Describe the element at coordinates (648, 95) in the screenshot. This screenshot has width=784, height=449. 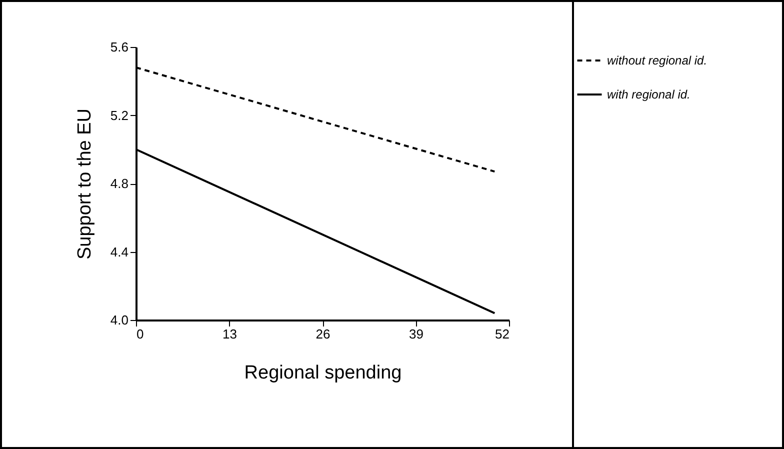
I see `legend-label: with regional id.` at that location.